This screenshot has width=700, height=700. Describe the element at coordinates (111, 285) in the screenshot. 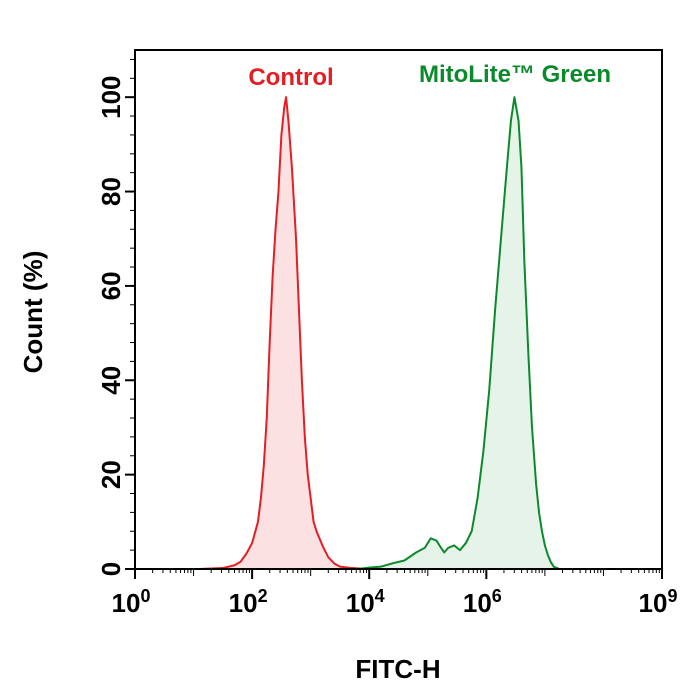

I see `y-tick-label: 60` at that location.